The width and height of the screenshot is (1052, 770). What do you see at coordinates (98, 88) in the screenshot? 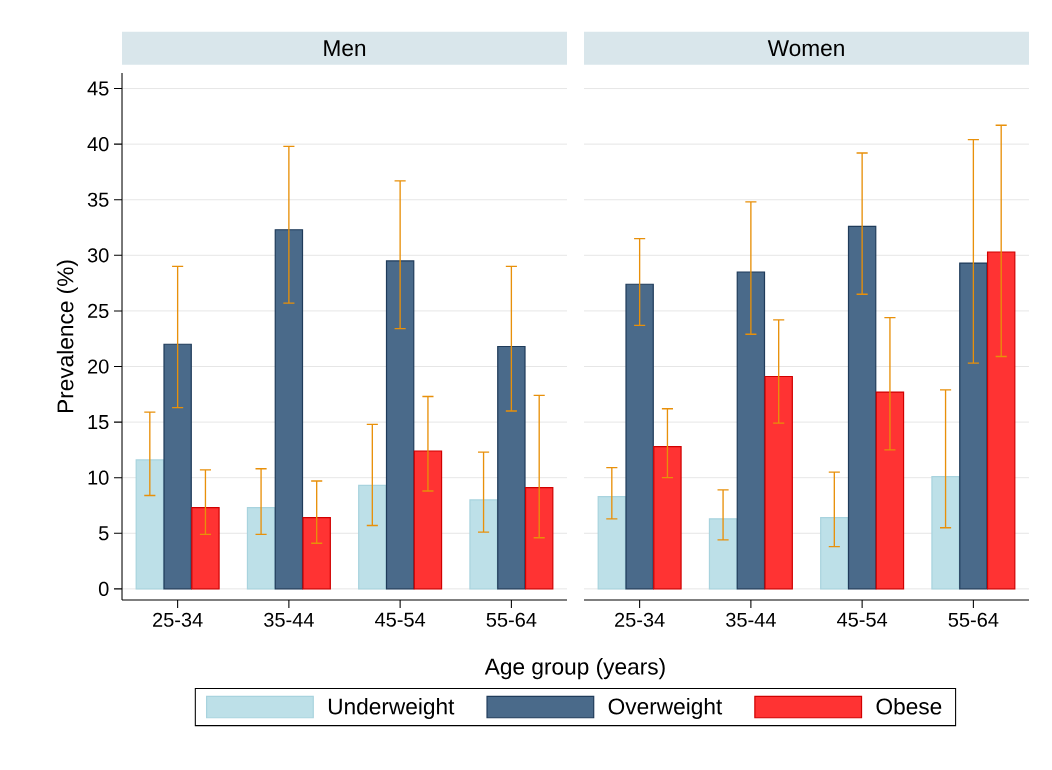
I see `y-tick-label: 45` at bounding box center [98, 88].